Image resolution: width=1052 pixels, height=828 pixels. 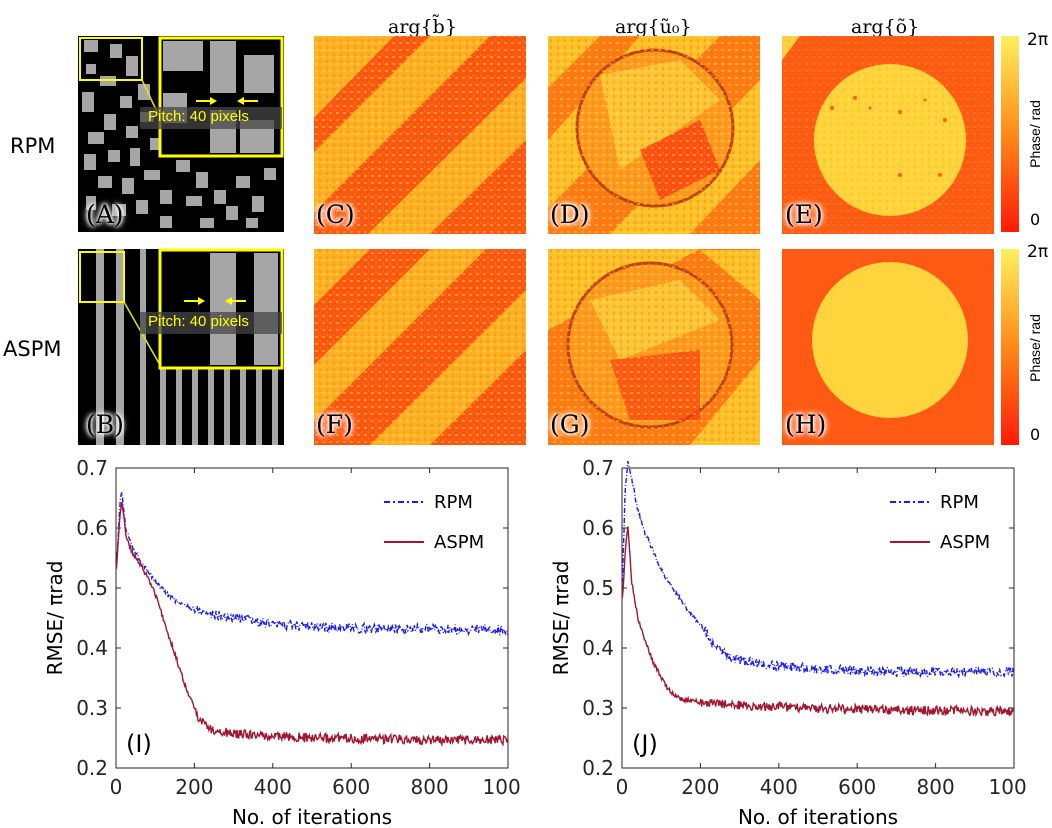 I want to click on panel-b-striped-mask, so click(x=181, y=346).